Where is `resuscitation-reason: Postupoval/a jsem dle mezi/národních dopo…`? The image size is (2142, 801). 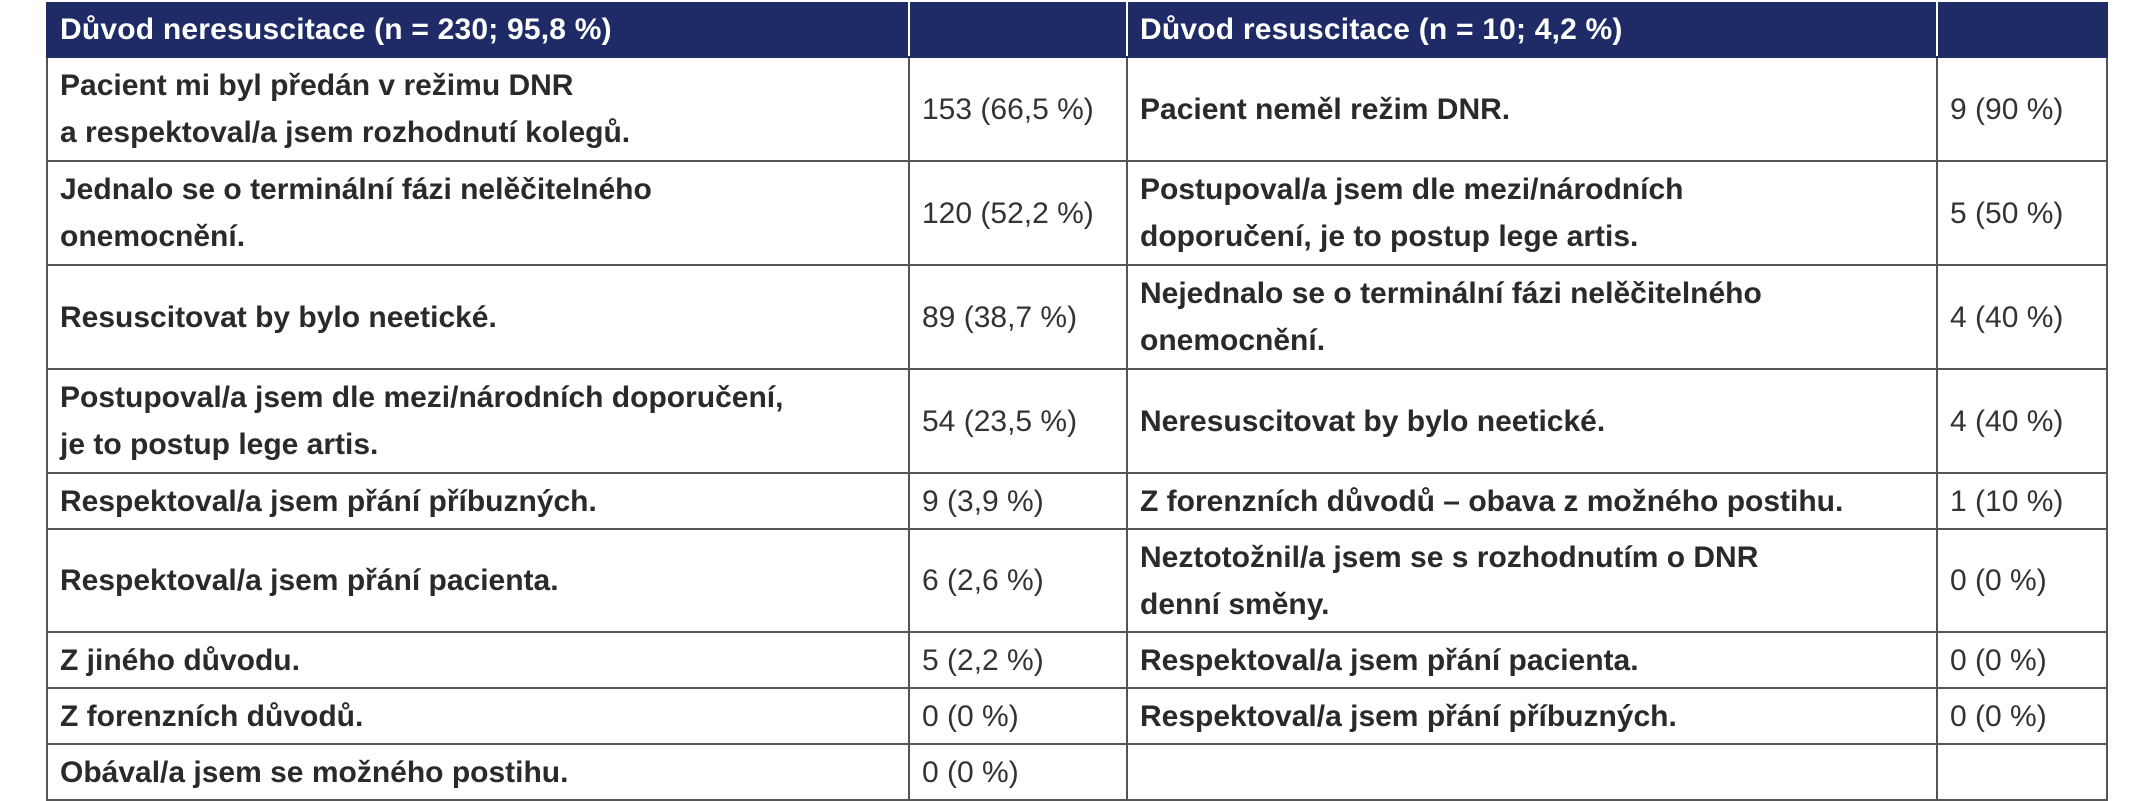
resuscitation-reason: Postupoval/a jsem dle mezi/národních dopo… is located at coordinates (1532, 213).